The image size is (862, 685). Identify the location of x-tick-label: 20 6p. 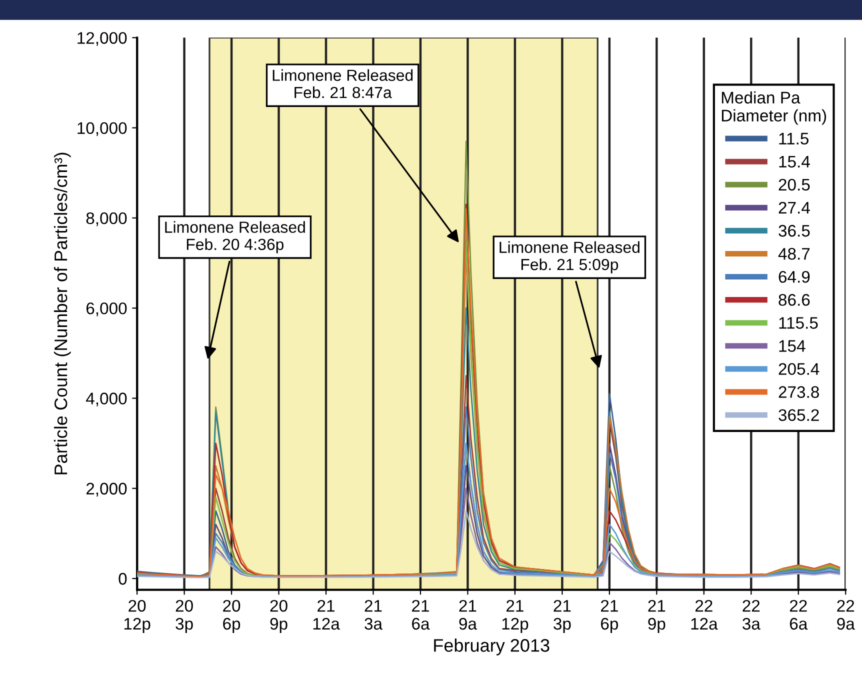
(231, 616).